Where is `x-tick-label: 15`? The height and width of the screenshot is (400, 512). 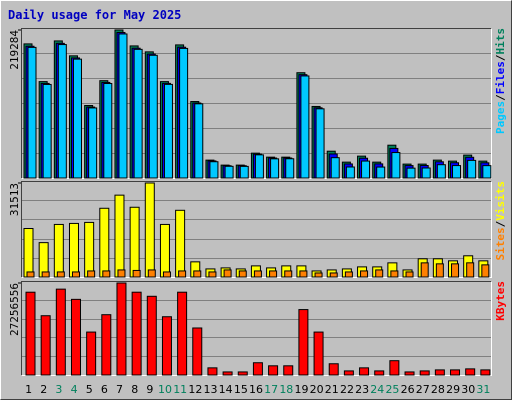
x-tick-label: 15 is located at coordinates (241, 389).